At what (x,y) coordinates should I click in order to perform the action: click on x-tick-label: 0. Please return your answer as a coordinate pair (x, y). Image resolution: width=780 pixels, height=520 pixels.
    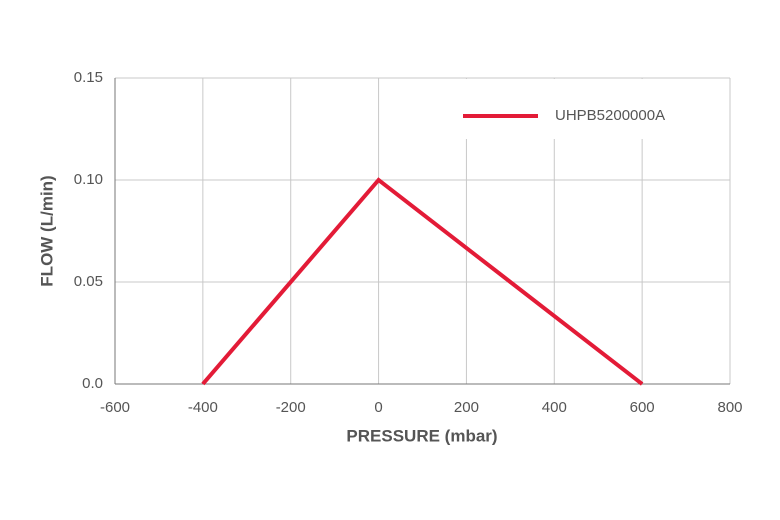
    Looking at the image, I should click on (378, 407).